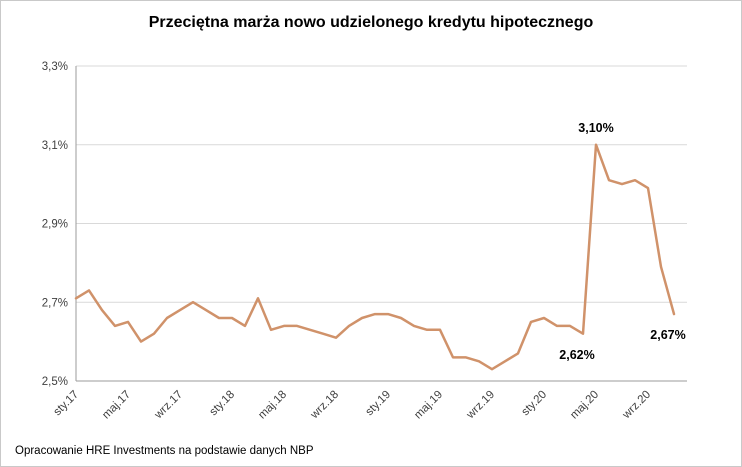 The image size is (742, 467). What do you see at coordinates (428, 405) in the screenshot?
I see `x-axis-tick-label: maj.19` at bounding box center [428, 405].